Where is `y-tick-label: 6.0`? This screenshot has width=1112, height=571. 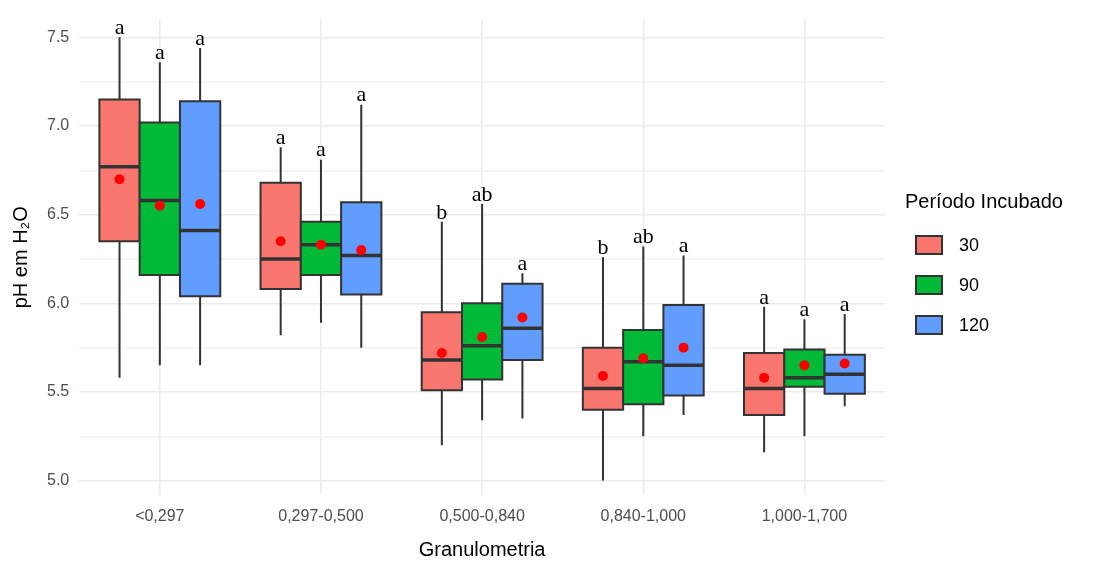 y-tick-label: 6.0 is located at coordinates (58, 302).